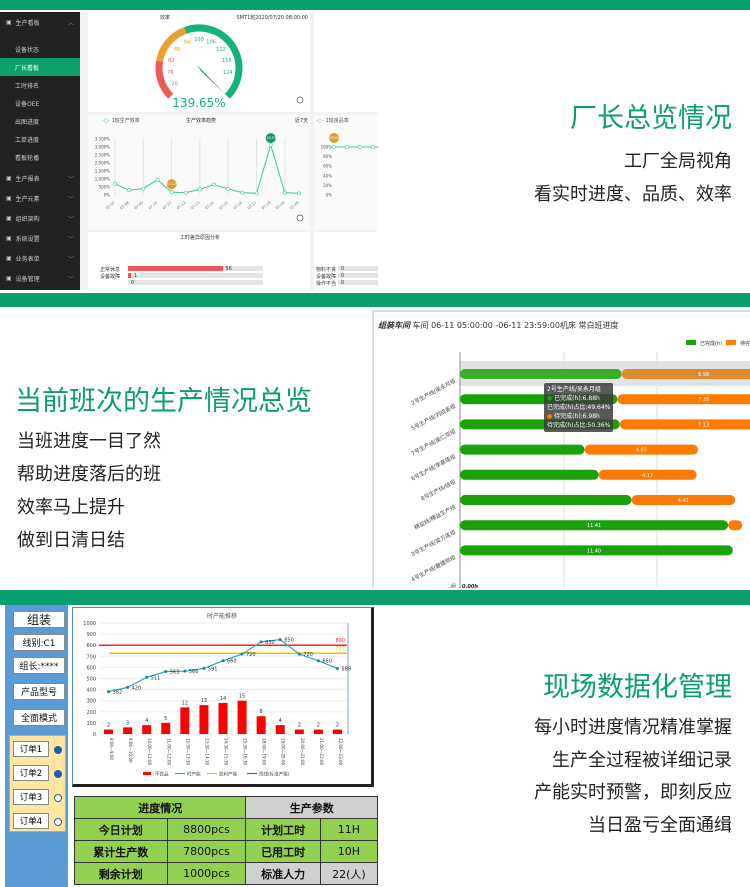 Image resolution: width=750 pixels, height=887 pixels. What do you see at coordinates (283, 873) in the screenshot?
I see `table-label: 标准人力` at bounding box center [283, 873].